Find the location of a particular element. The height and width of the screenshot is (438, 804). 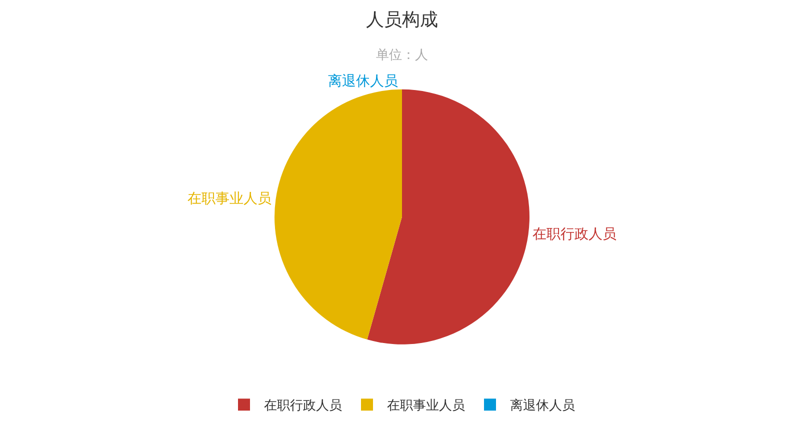

legend-label: 在职事业人员 is located at coordinates (426, 406).